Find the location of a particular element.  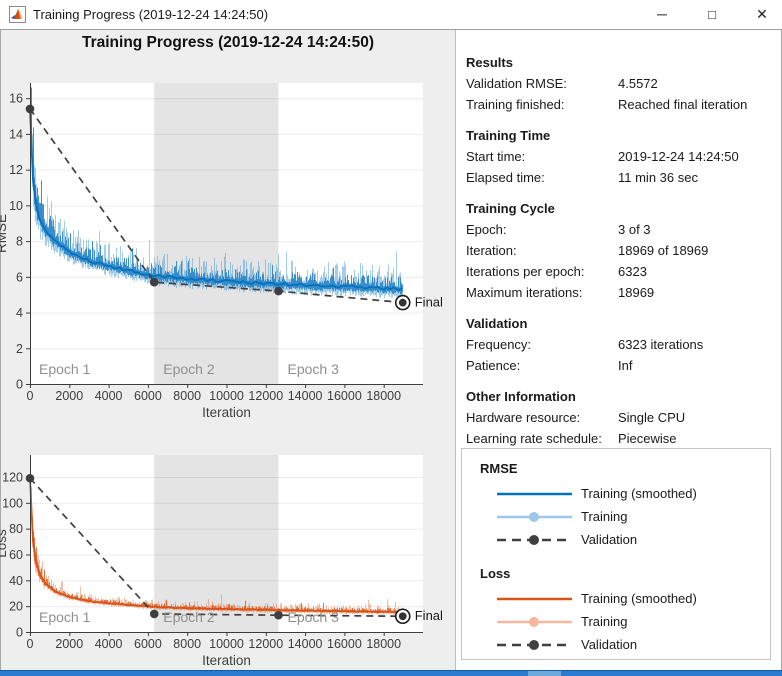

info-section-heading: Results is located at coordinates (489, 62).